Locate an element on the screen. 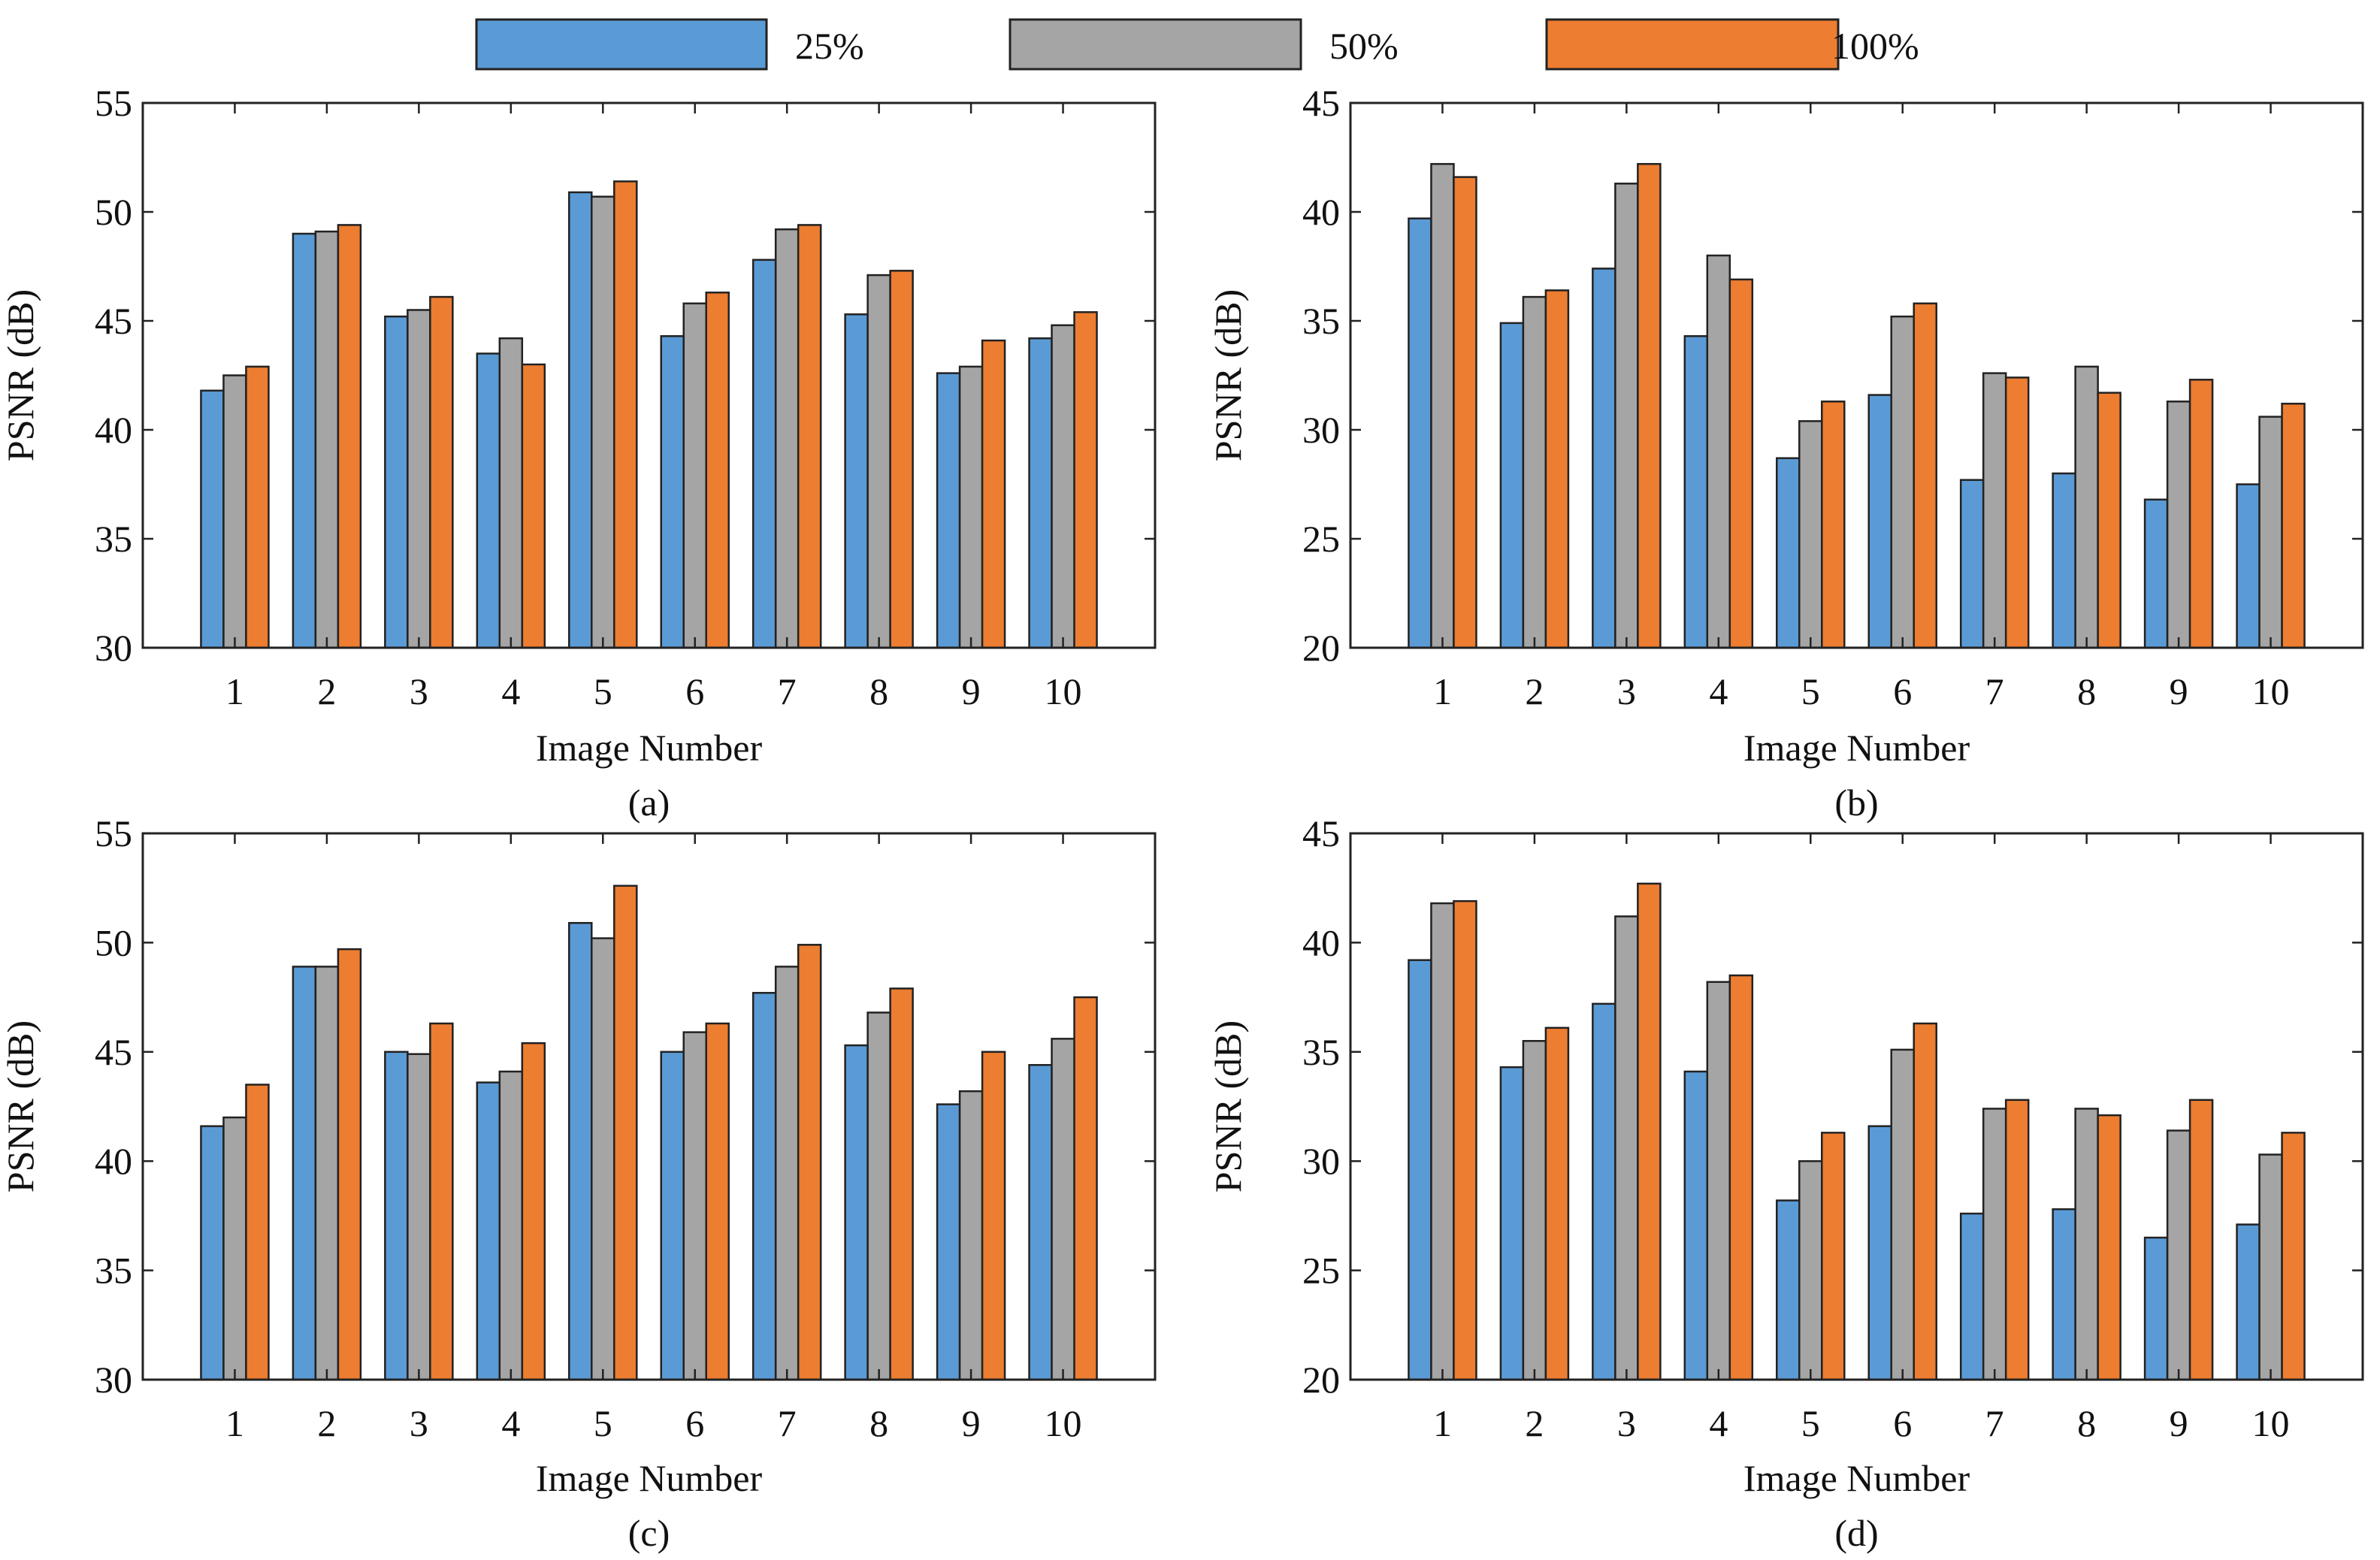  x-tick-label-c-5: 5 is located at coordinates (603, 1423).